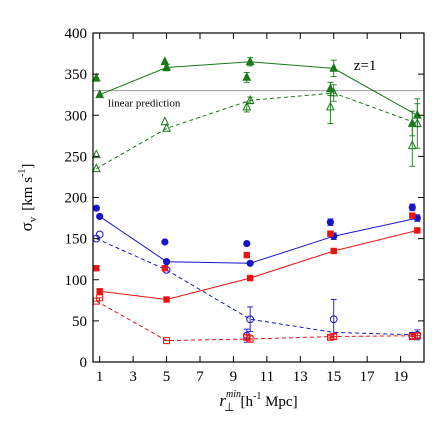  Describe the element at coordinates (246, 402) in the screenshot. I see `x-axis-unit: [h` at that location.